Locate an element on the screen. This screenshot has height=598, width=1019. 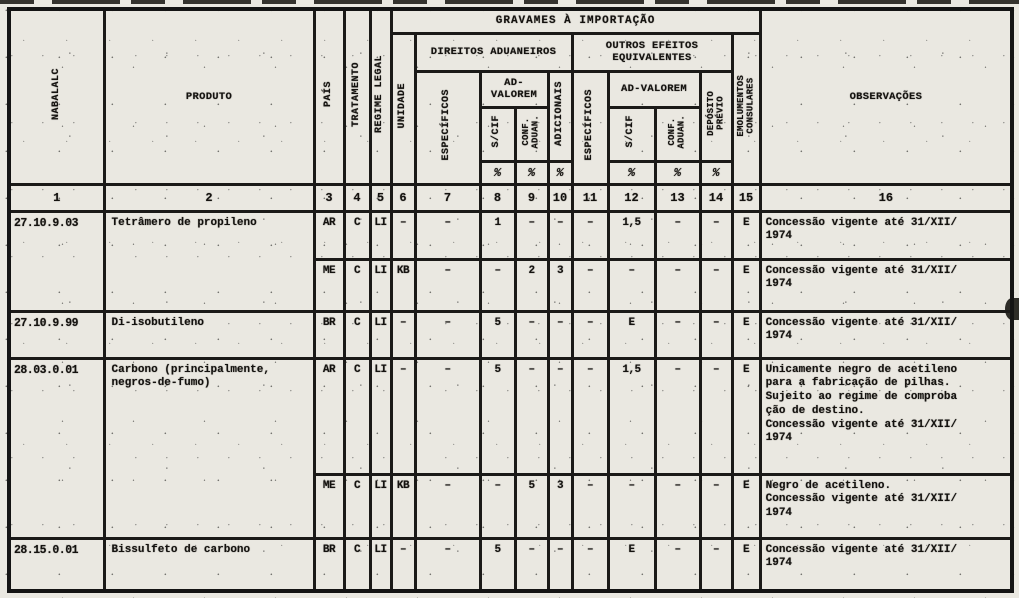
cell-nab-code: 28.15.0.01 is located at coordinates (56, 564).